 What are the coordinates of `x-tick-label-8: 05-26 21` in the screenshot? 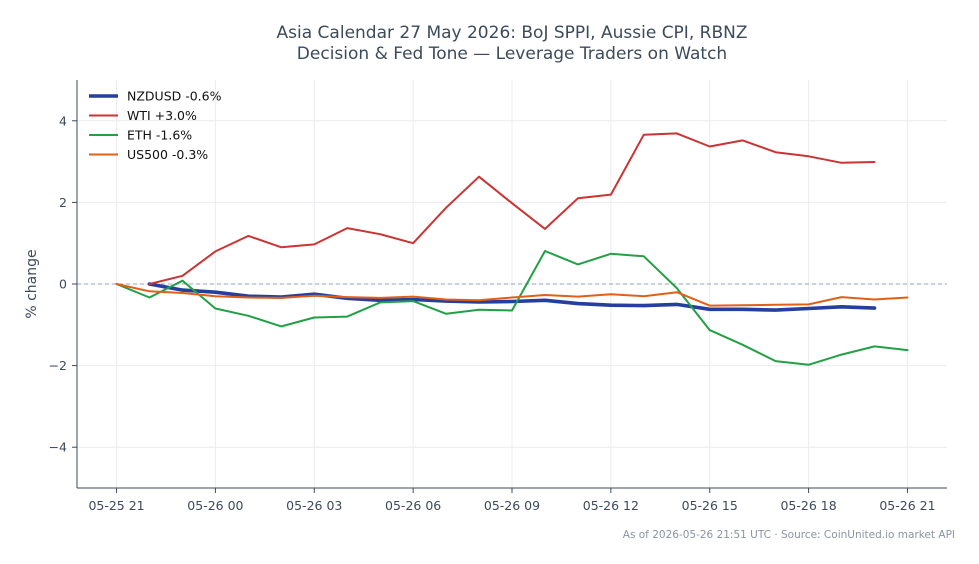 It's located at (907, 505).